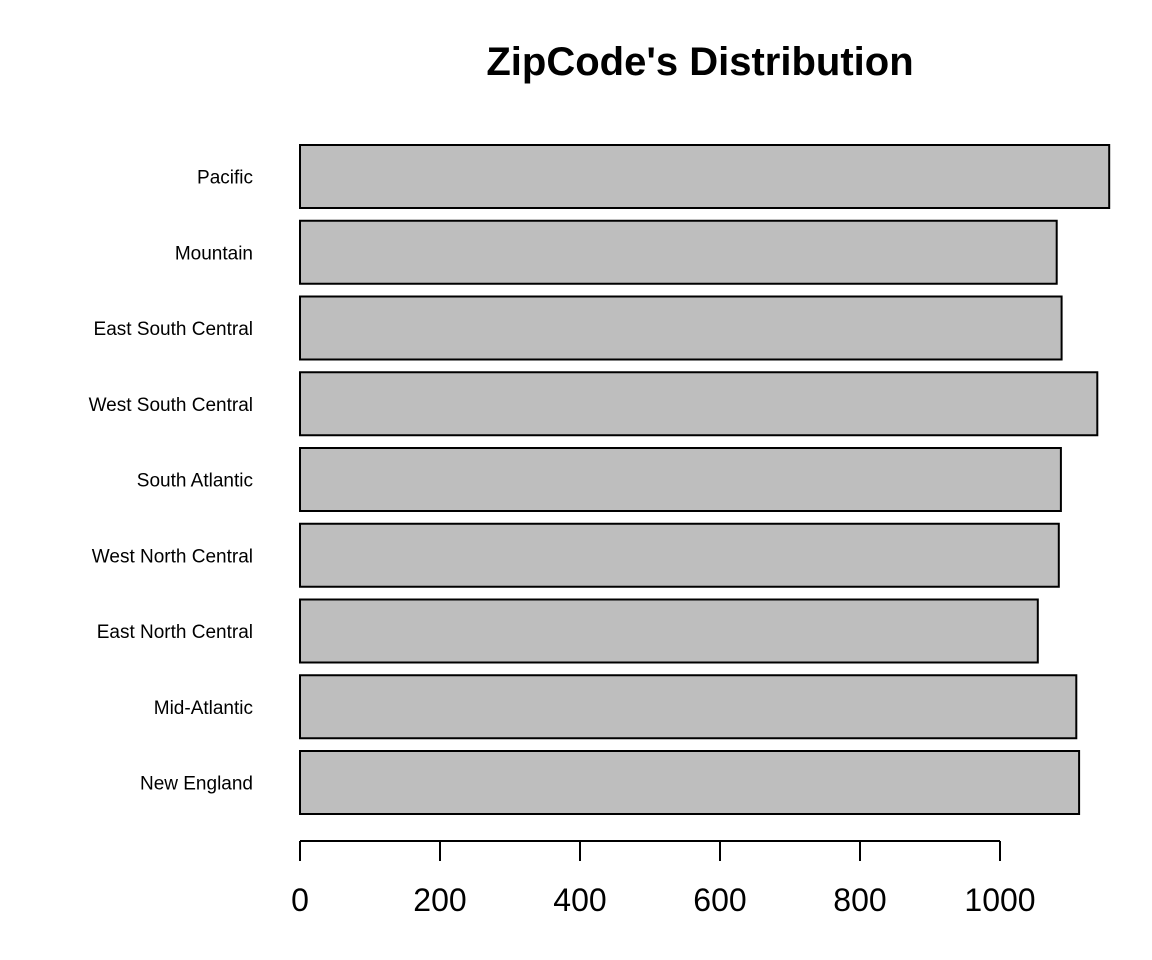 The width and height of the screenshot is (1152, 960). I want to click on category-label-mountain: Mountain, so click(214, 253).